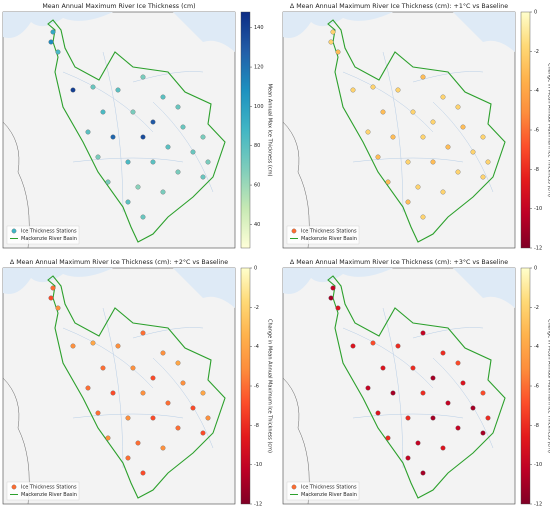  What do you see at coordinates (259, 107) in the screenshot?
I see `colorbar-tick-label: 100` at bounding box center [259, 107].